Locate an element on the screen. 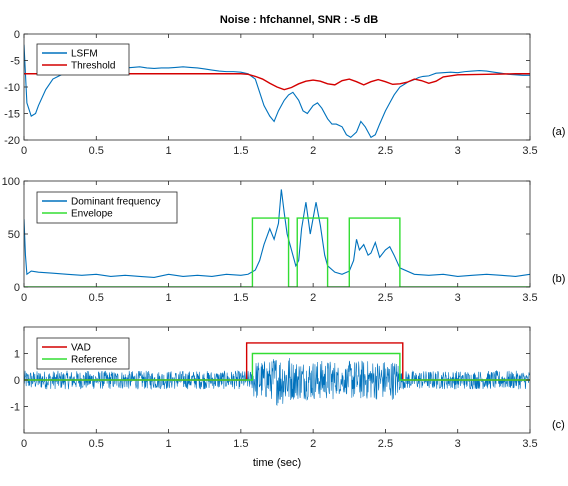 The width and height of the screenshot is (568, 486). legend-label: VAD is located at coordinates (81, 348).